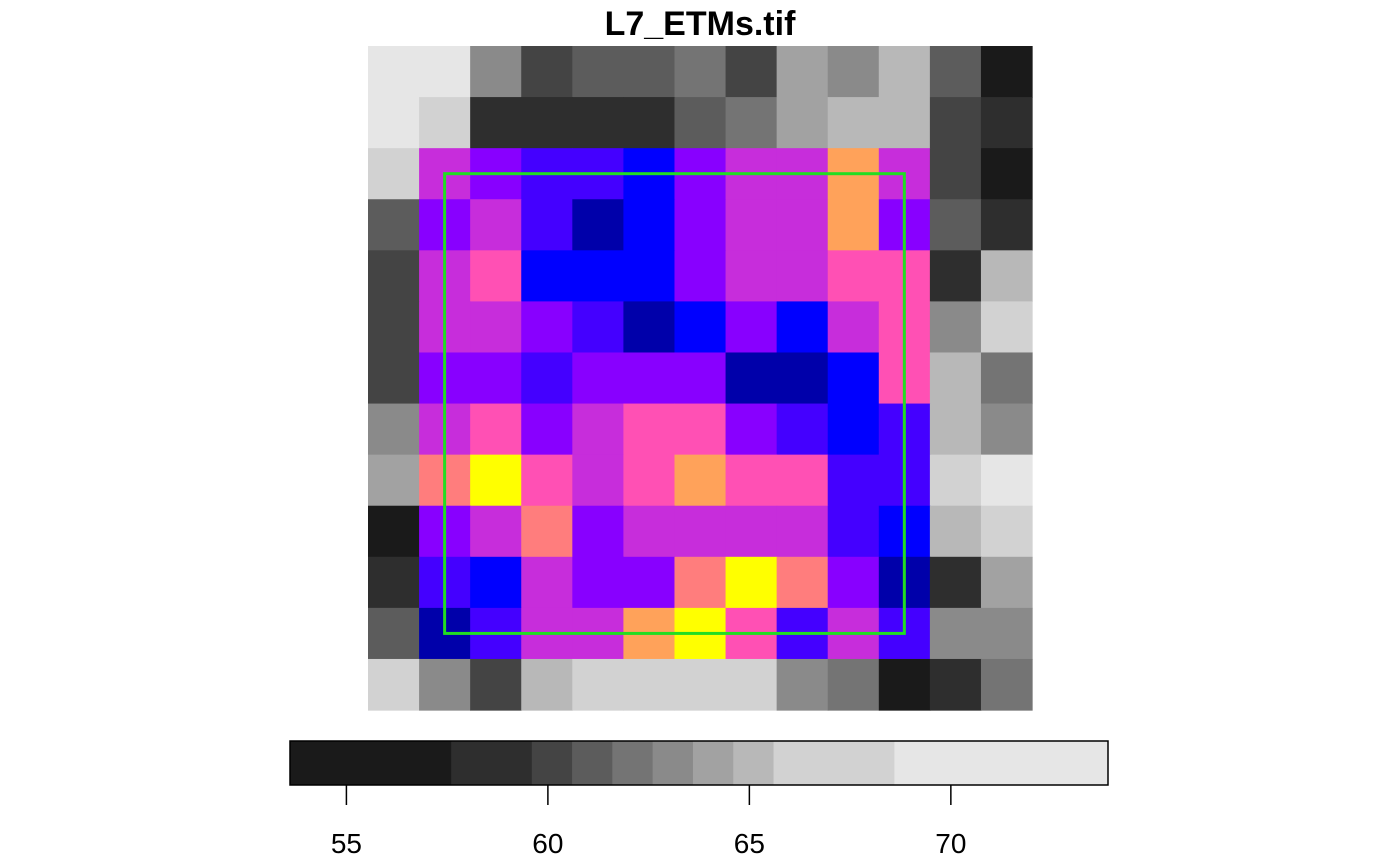 The image size is (1400, 866). I want to click on legend-tick-label: 60, so click(547, 843).